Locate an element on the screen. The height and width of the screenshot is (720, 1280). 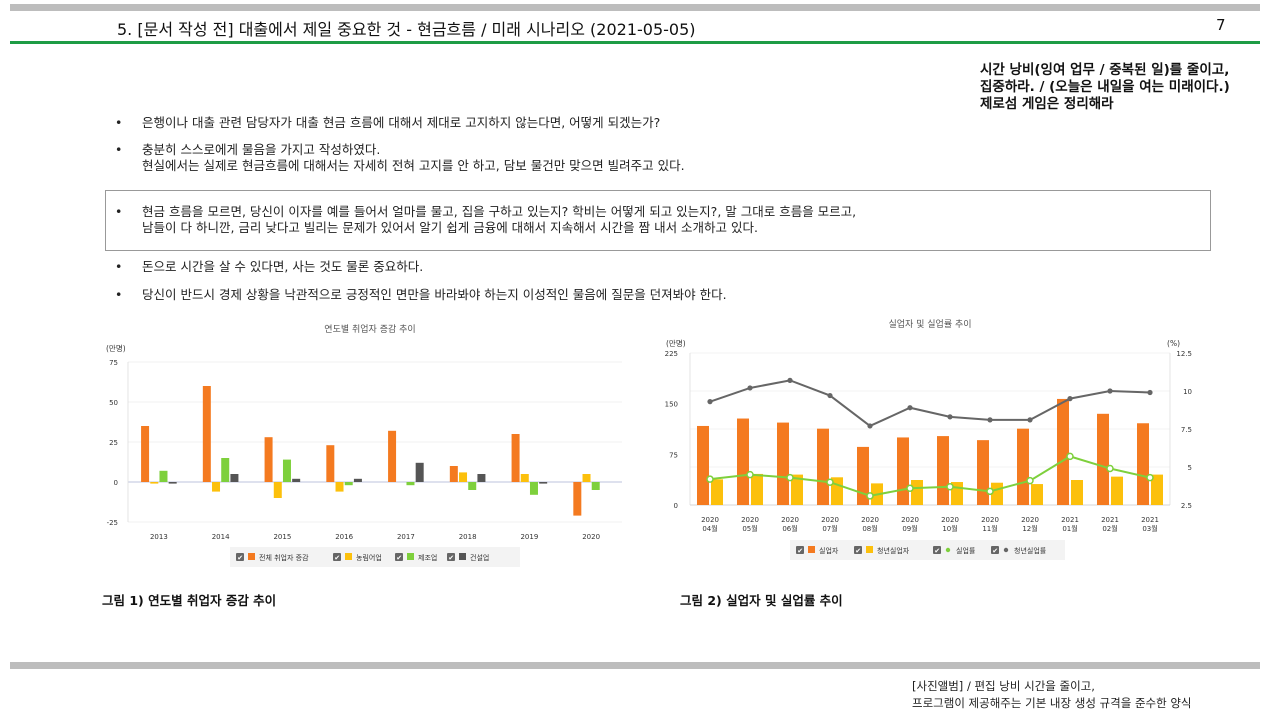
y-tick-label: 50 is located at coordinates (113, 403).